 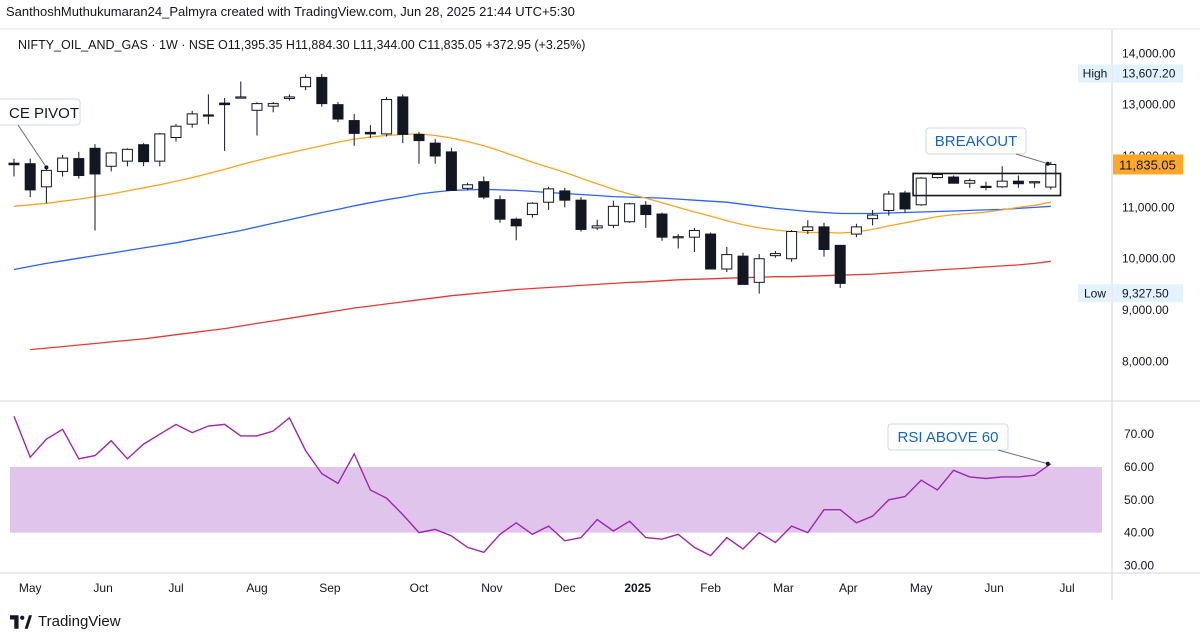 I want to click on tradingview-footer: TradingView, so click(x=65, y=621).